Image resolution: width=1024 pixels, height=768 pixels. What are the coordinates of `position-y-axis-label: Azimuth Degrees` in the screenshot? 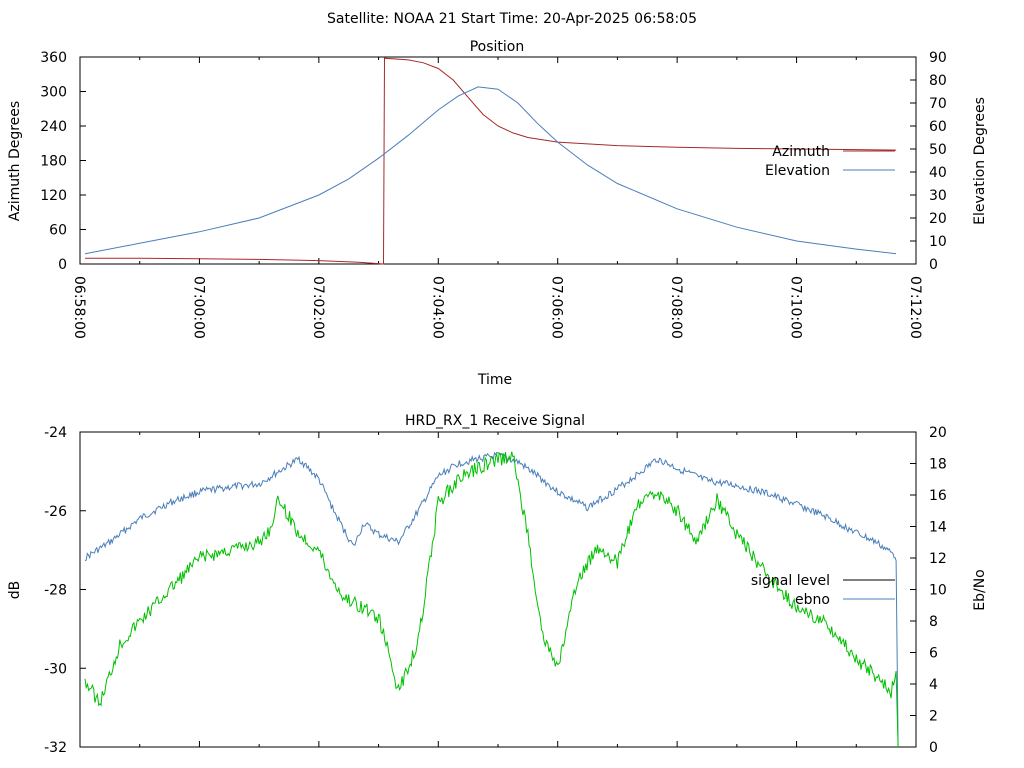 It's located at (15, 161).